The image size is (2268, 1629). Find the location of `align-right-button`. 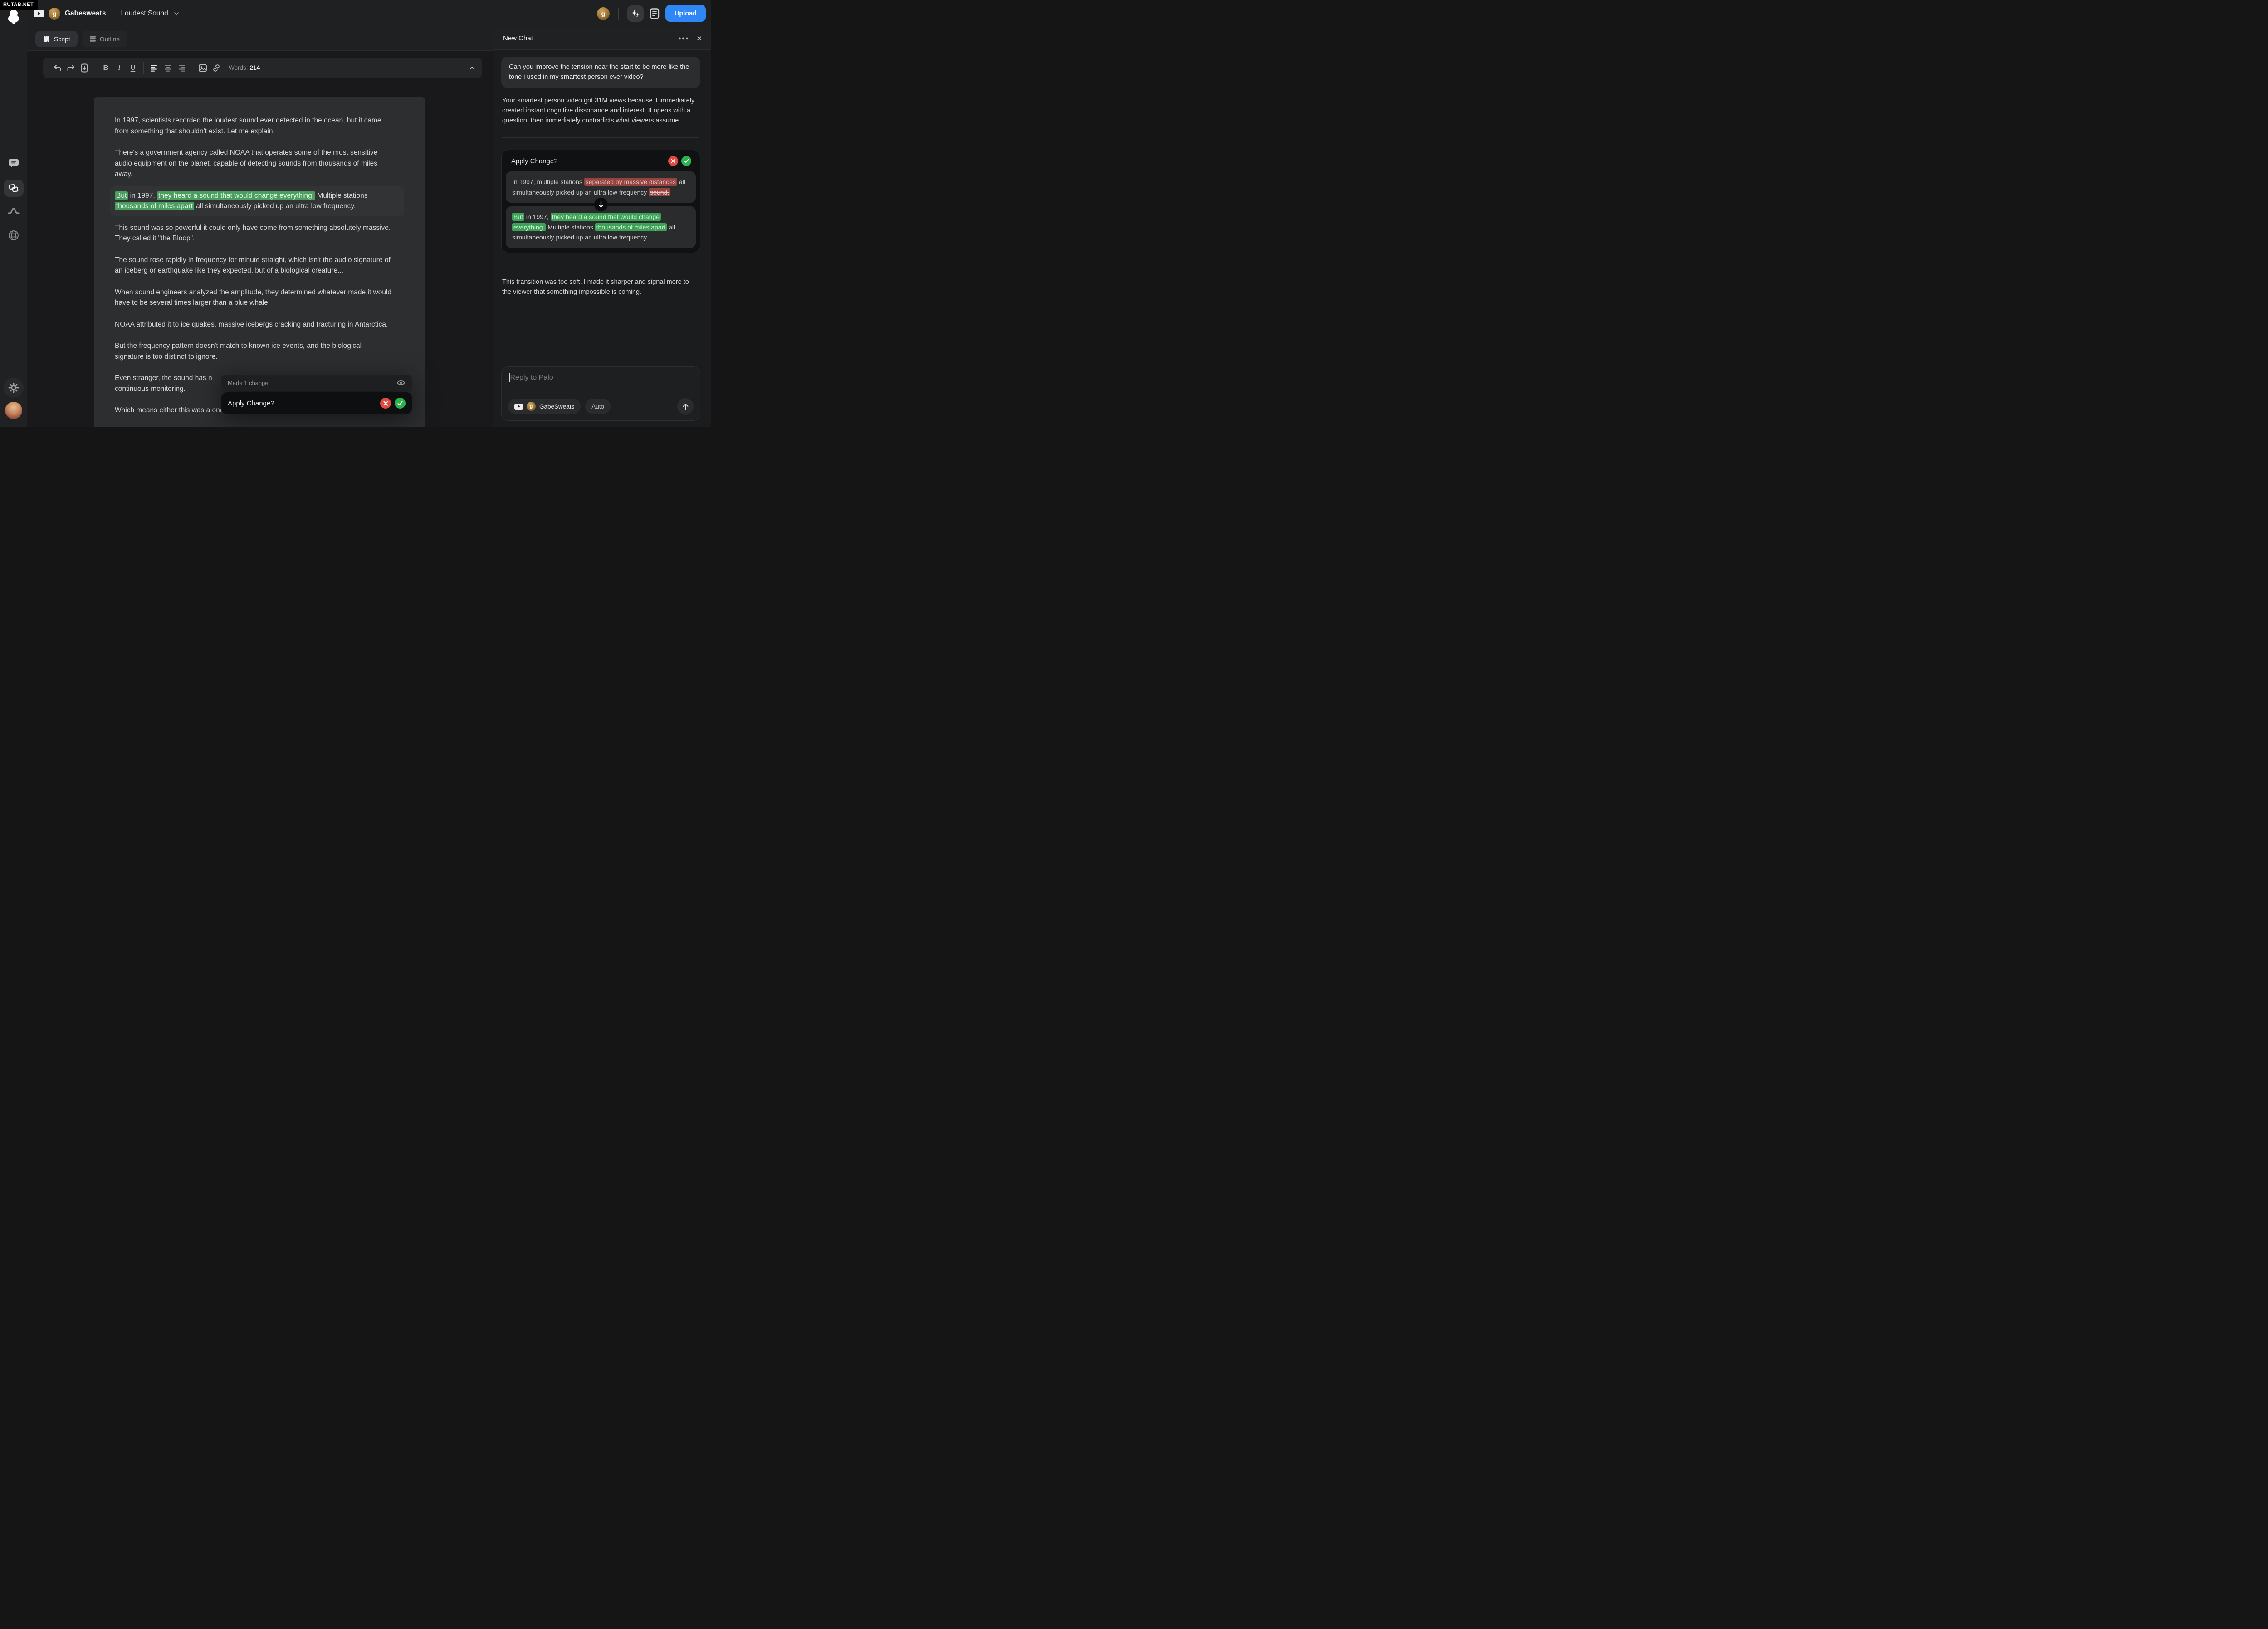

align-right-button is located at coordinates (182, 68).